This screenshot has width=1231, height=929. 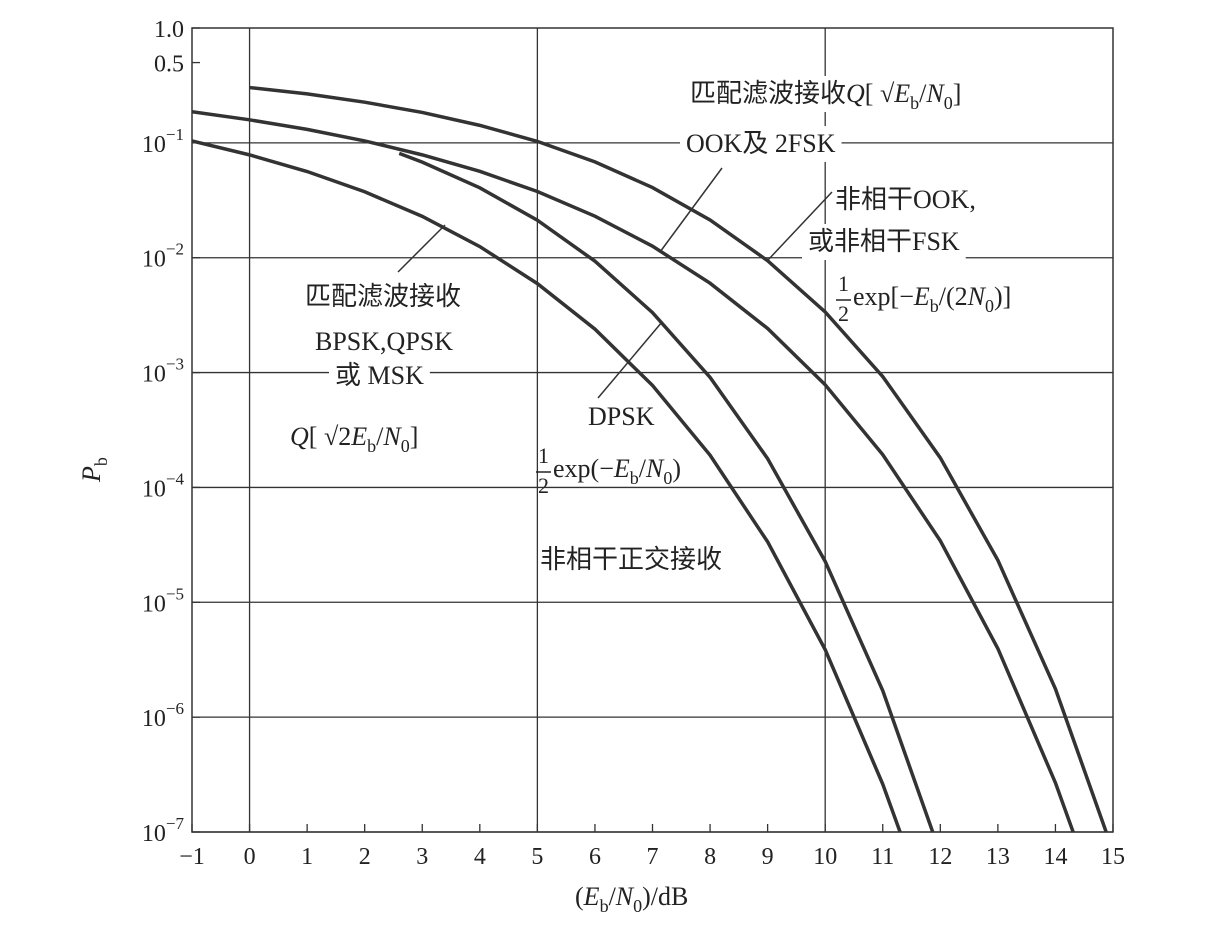 What do you see at coordinates (583, 468) in the screenshot?
I see `annotation: exp(−` at bounding box center [583, 468].